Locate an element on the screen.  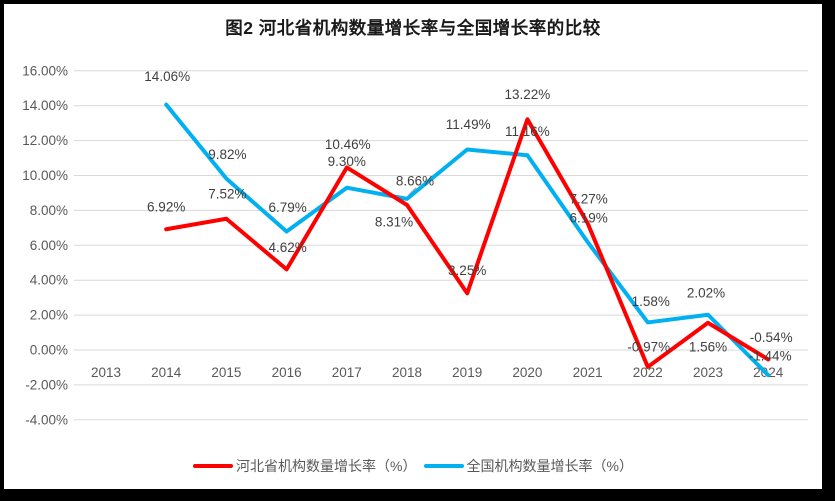
y-tick-label: 4.00% is located at coordinates (49, 280).